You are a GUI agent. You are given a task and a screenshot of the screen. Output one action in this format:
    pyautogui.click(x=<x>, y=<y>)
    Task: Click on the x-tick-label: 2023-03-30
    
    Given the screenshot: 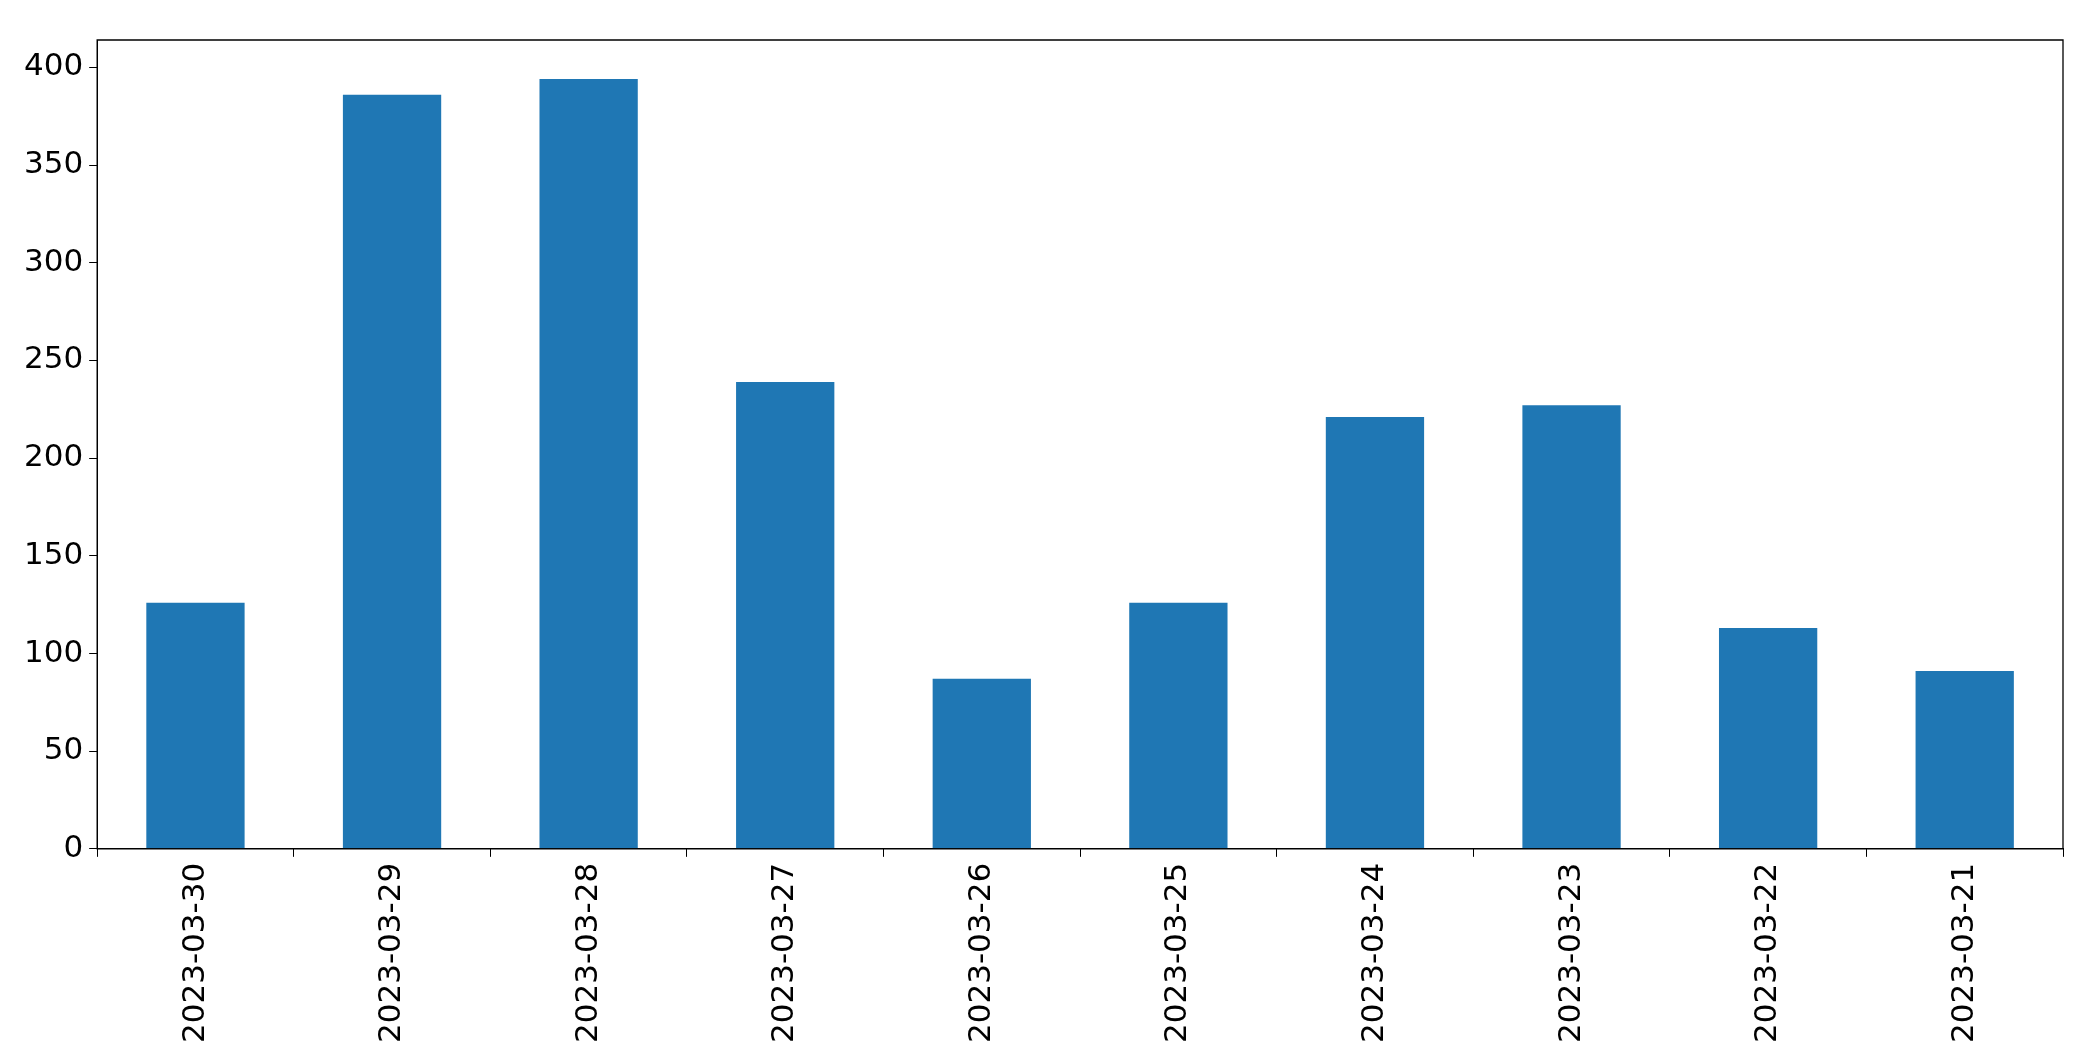 What is the action you would take?
    pyautogui.click(x=192, y=953)
    